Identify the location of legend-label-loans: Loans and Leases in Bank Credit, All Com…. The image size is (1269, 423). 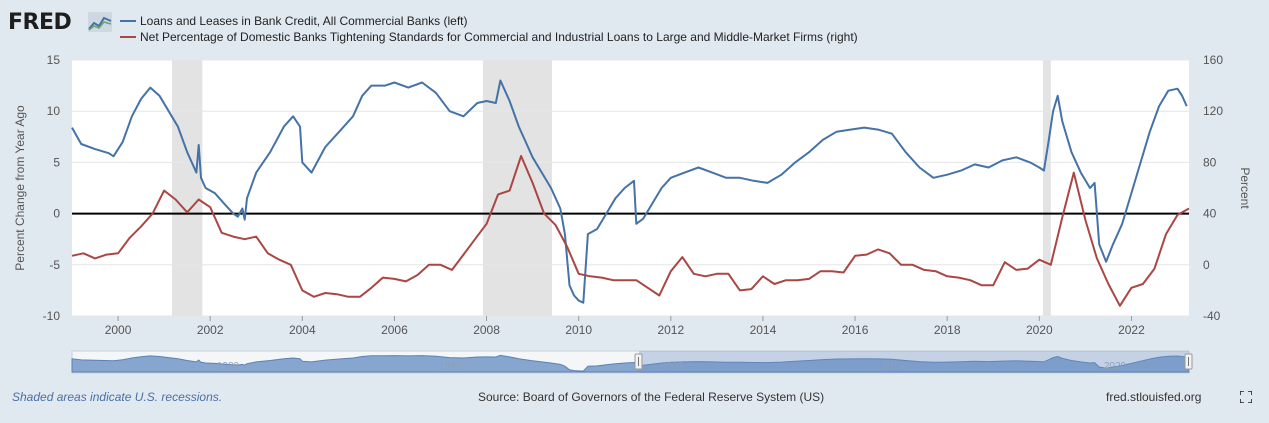
(304, 21).